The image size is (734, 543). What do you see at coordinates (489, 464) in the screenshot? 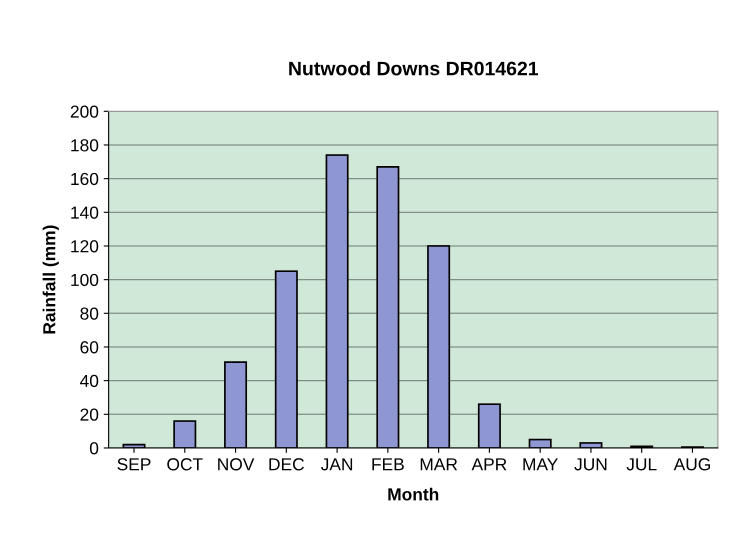
I see `x-tick-label: APR` at bounding box center [489, 464].